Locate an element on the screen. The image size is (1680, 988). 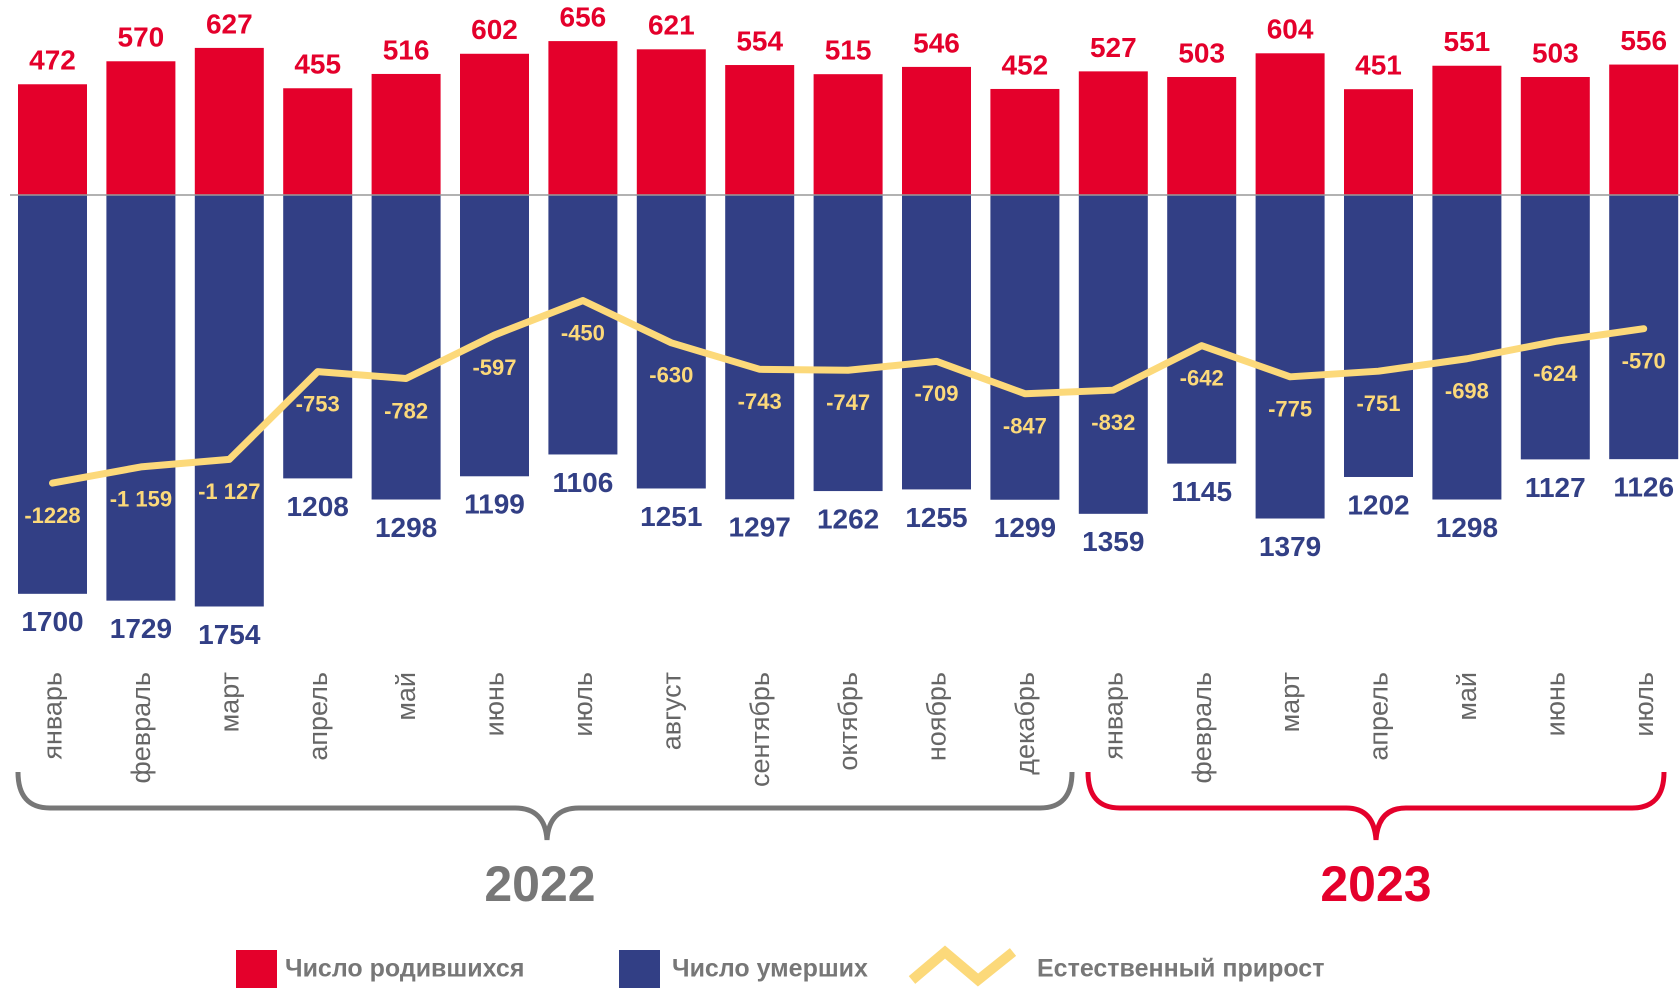
data-label: -642 is located at coordinates (1202, 377).